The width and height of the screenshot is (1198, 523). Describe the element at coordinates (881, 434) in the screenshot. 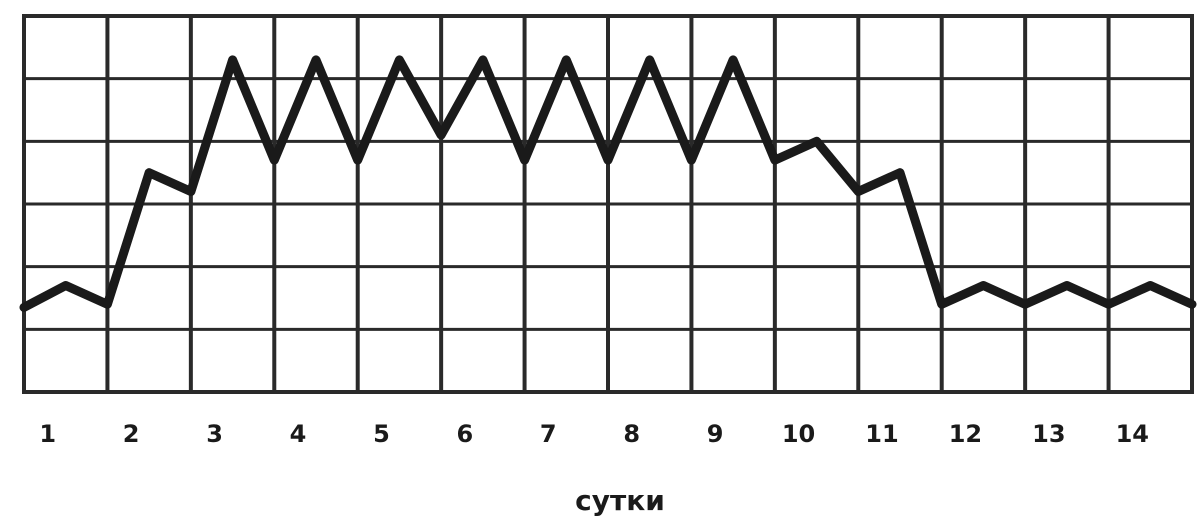

I see `x-tick-label: 11` at that location.